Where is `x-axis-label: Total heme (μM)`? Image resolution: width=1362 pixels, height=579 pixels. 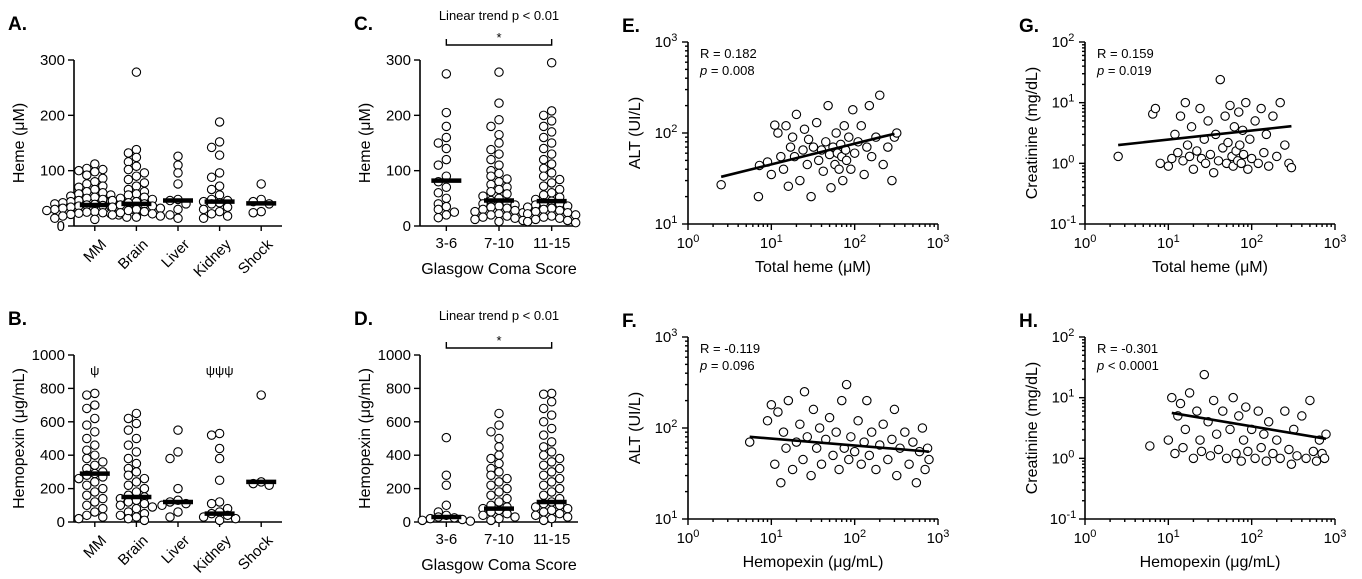
x-axis-label: Total heme (μM) is located at coordinates (1210, 267).